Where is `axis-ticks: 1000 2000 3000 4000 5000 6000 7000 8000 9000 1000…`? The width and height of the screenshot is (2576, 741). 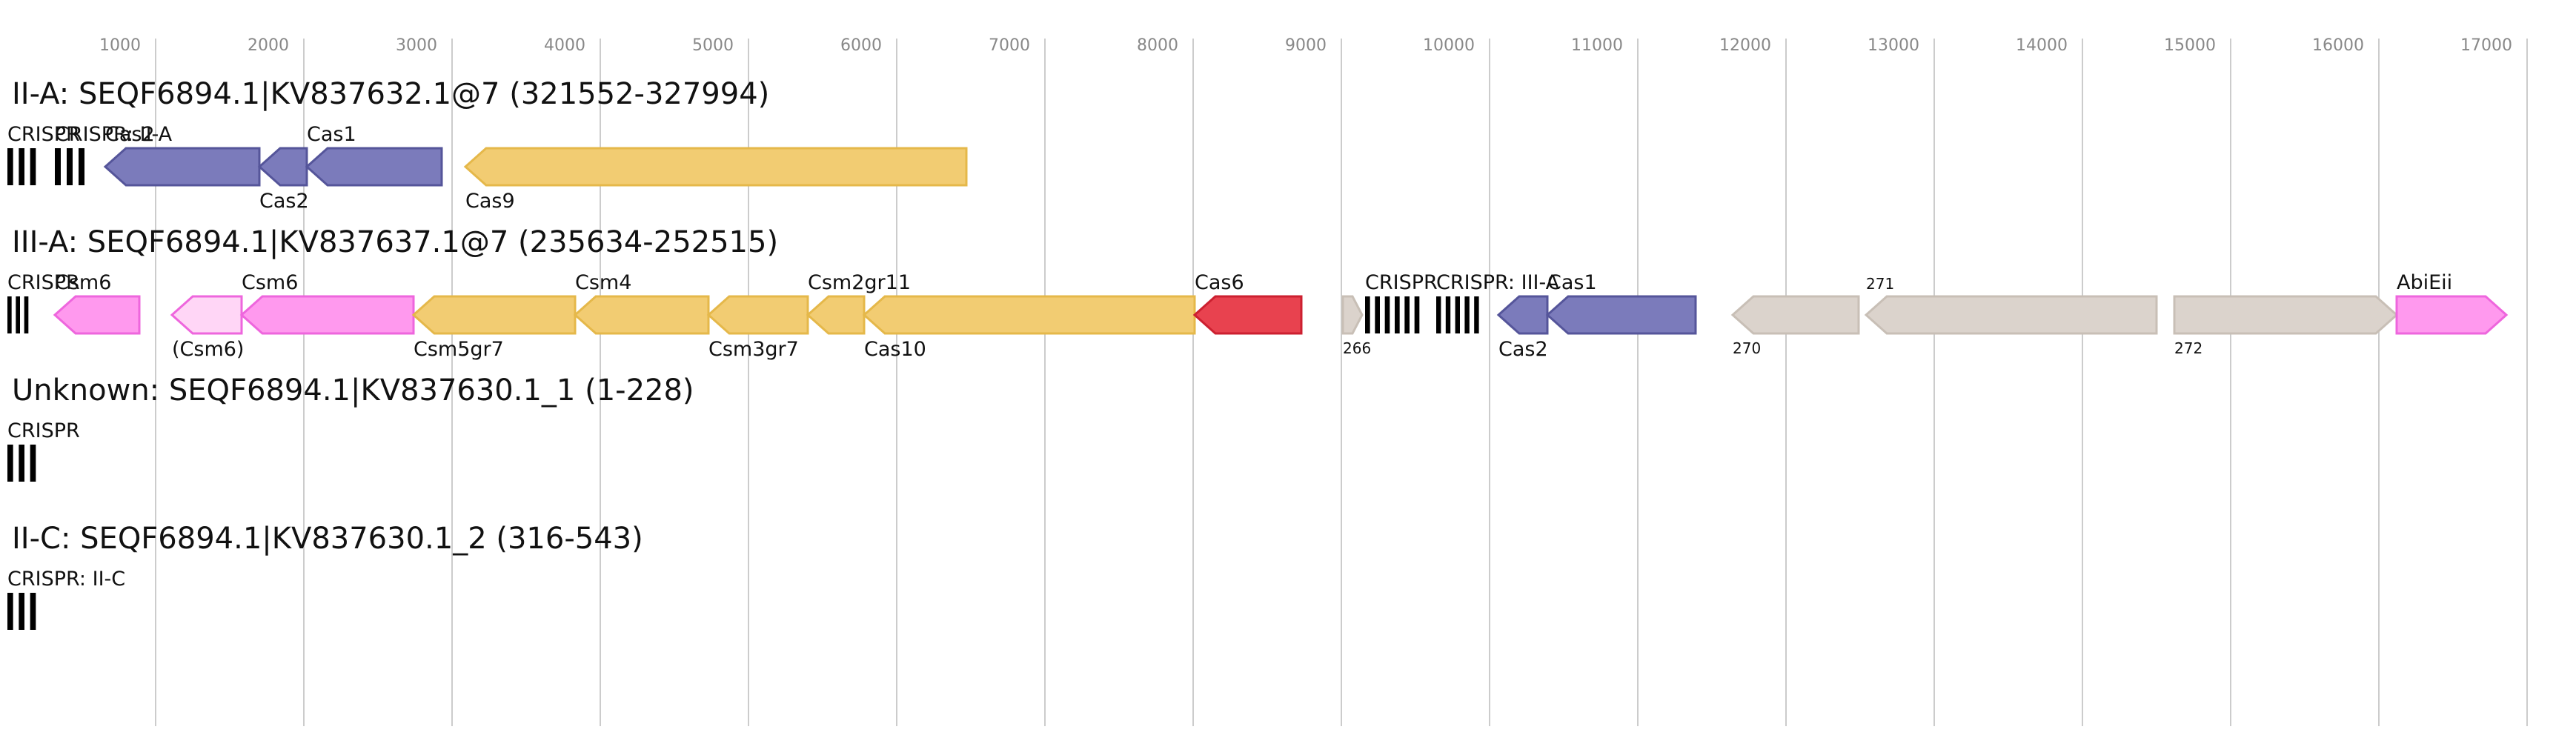
axis-ticks: 1000 2000 3000 4000 5000 6000 7000 8000 9000 1000… is located at coordinates (1305, 45).